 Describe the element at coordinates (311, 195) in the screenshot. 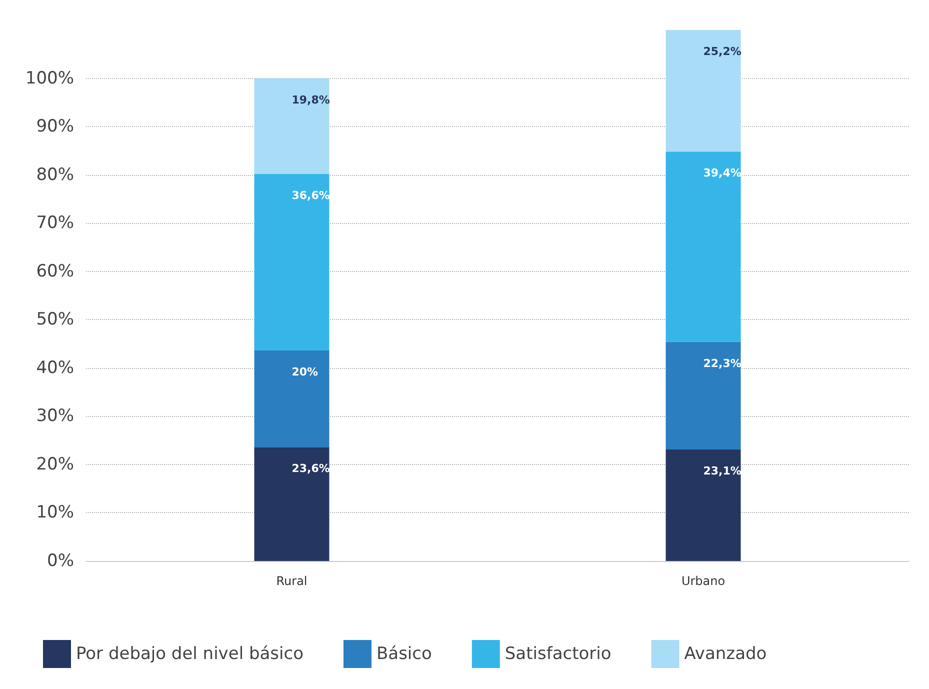

I see `data-label: 36,6%` at that location.